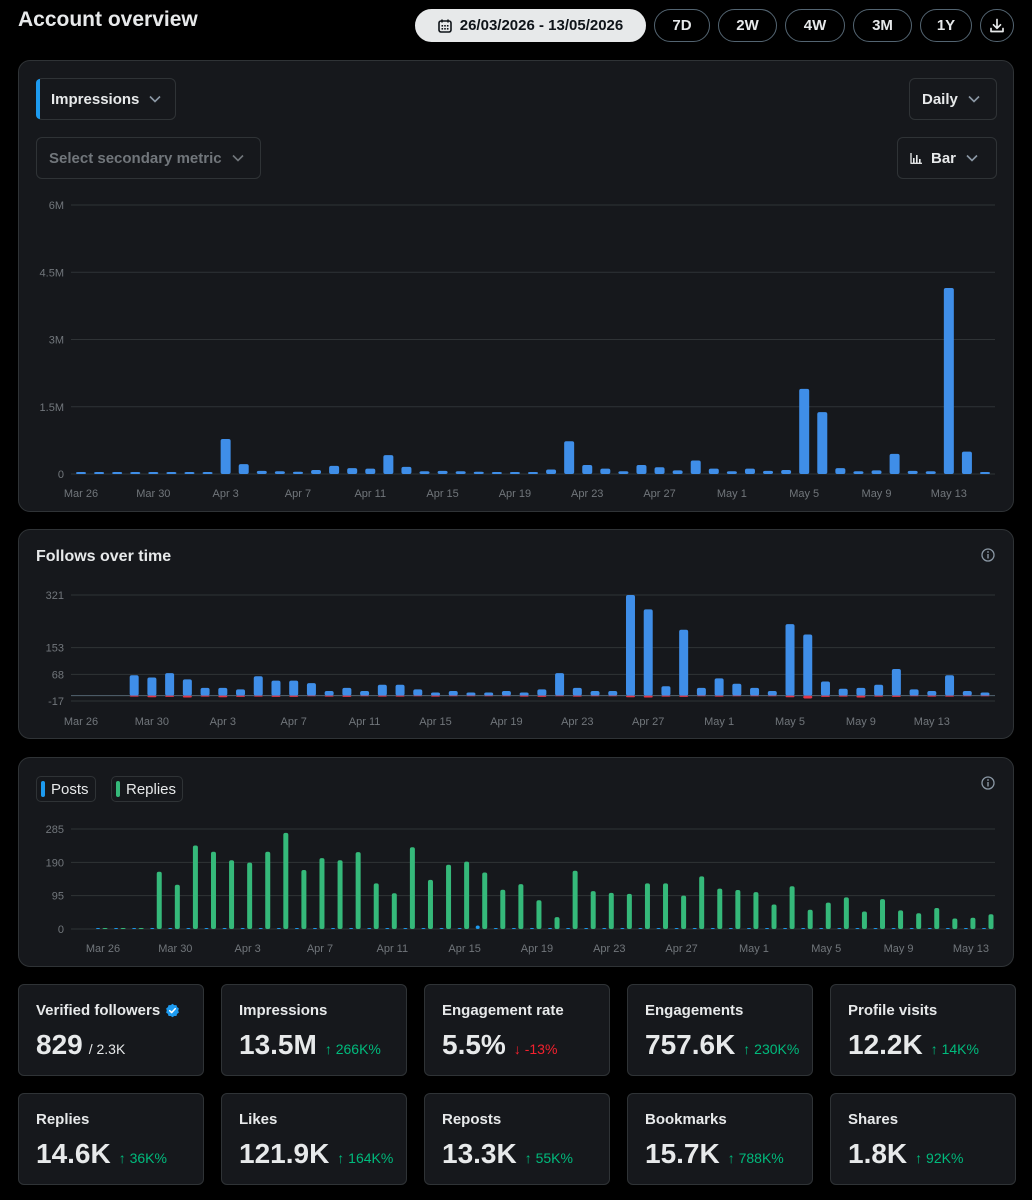 The image size is (1032, 1200). Describe the element at coordinates (946, 25) in the screenshot. I see `range-1y-button: 1Y` at that location.